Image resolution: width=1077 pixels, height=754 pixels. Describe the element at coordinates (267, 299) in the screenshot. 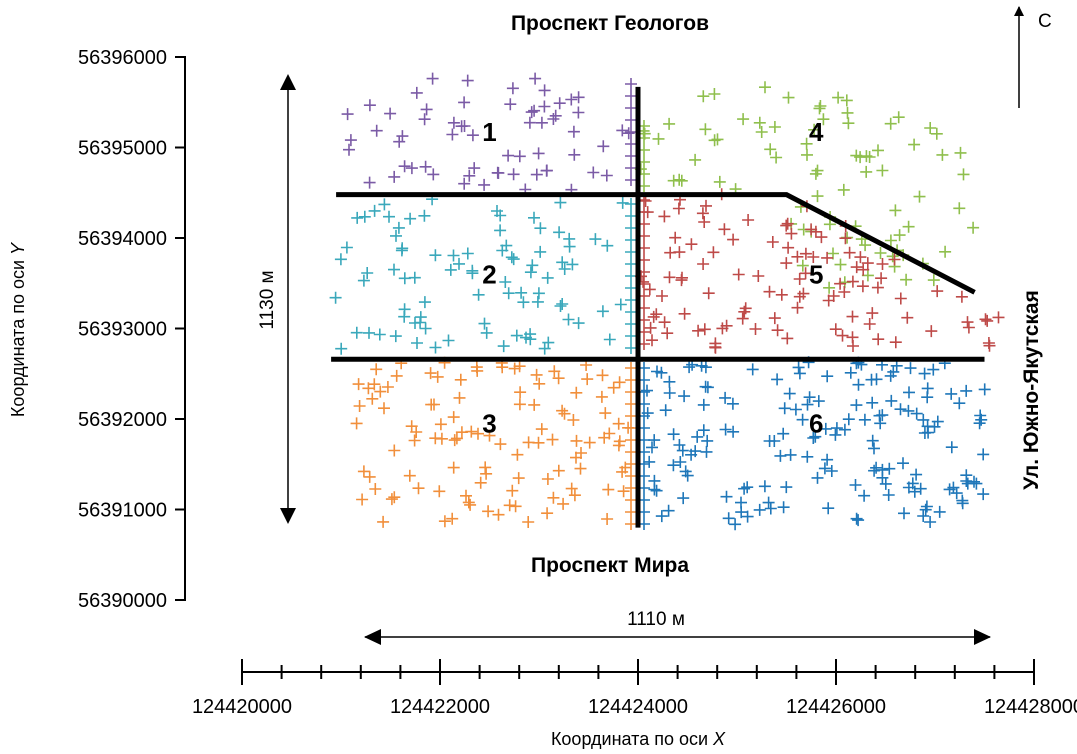

I see `height-dimension-label: 1130 м` at that location.